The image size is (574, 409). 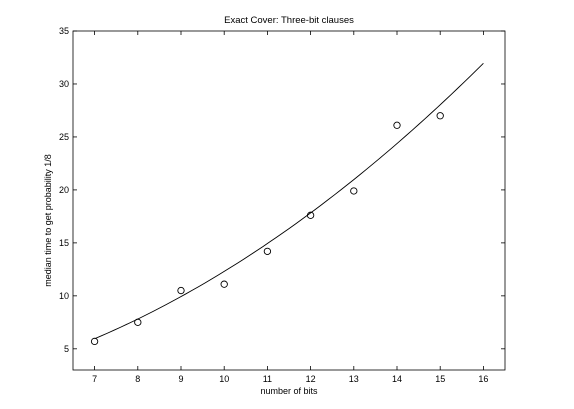 I want to click on x-tick-label: 15, so click(x=440, y=379).